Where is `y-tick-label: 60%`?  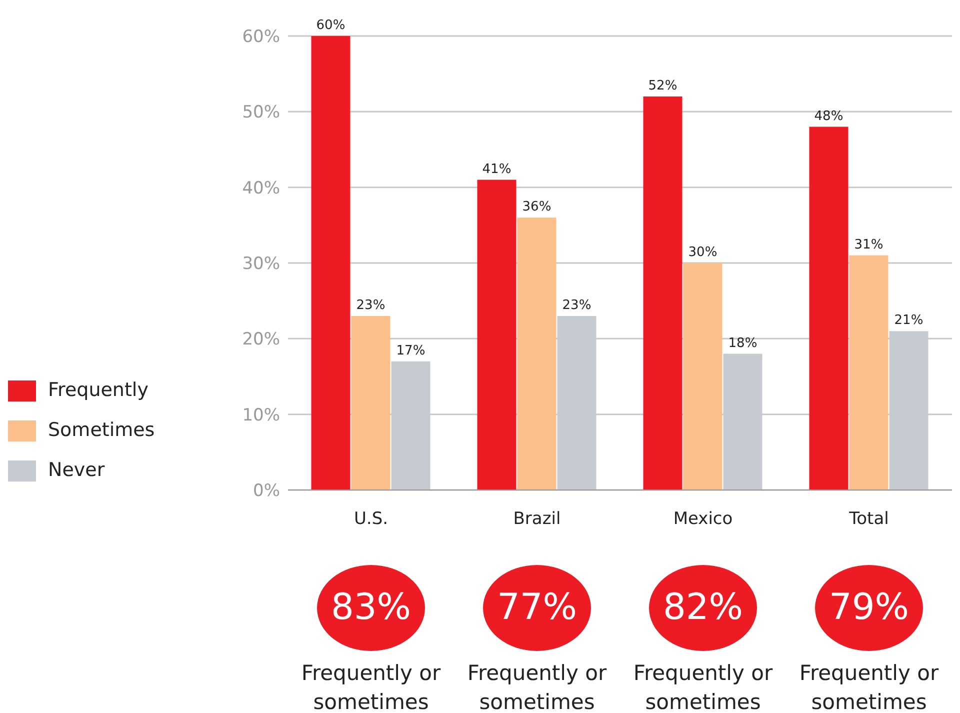 y-tick-label: 60% is located at coordinates (261, 37).